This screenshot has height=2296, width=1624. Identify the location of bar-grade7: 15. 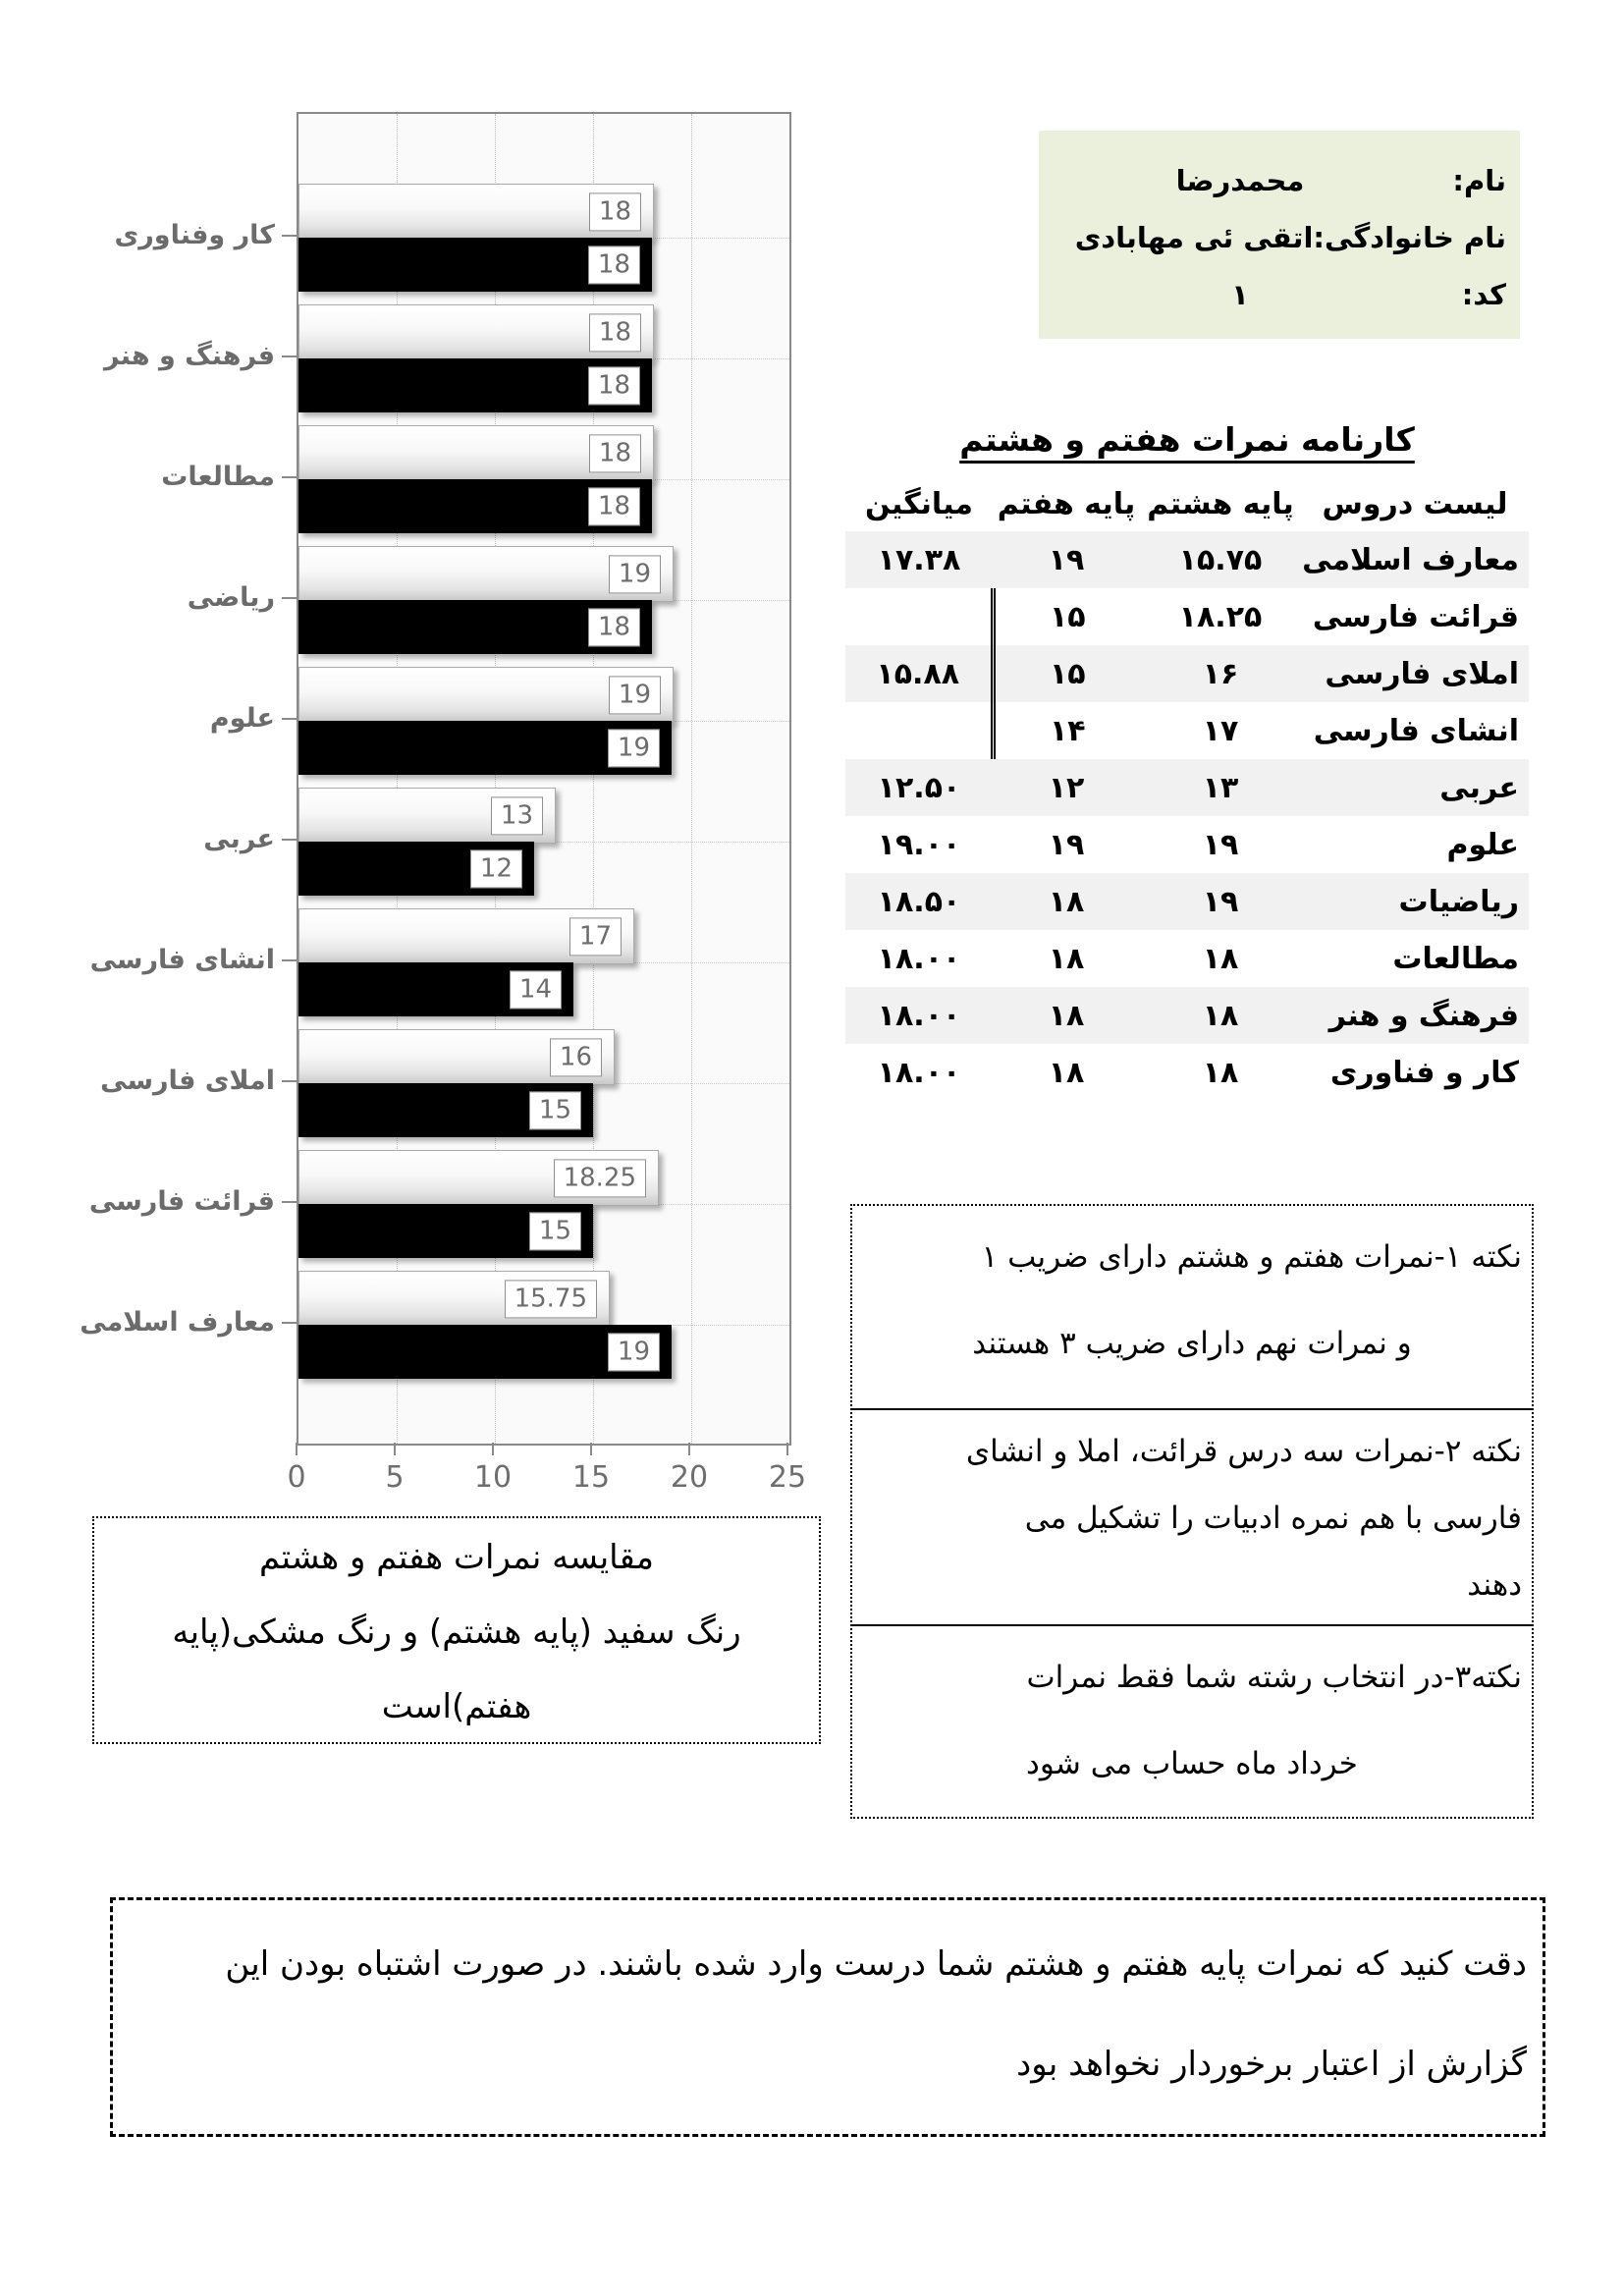
(445, 1110).